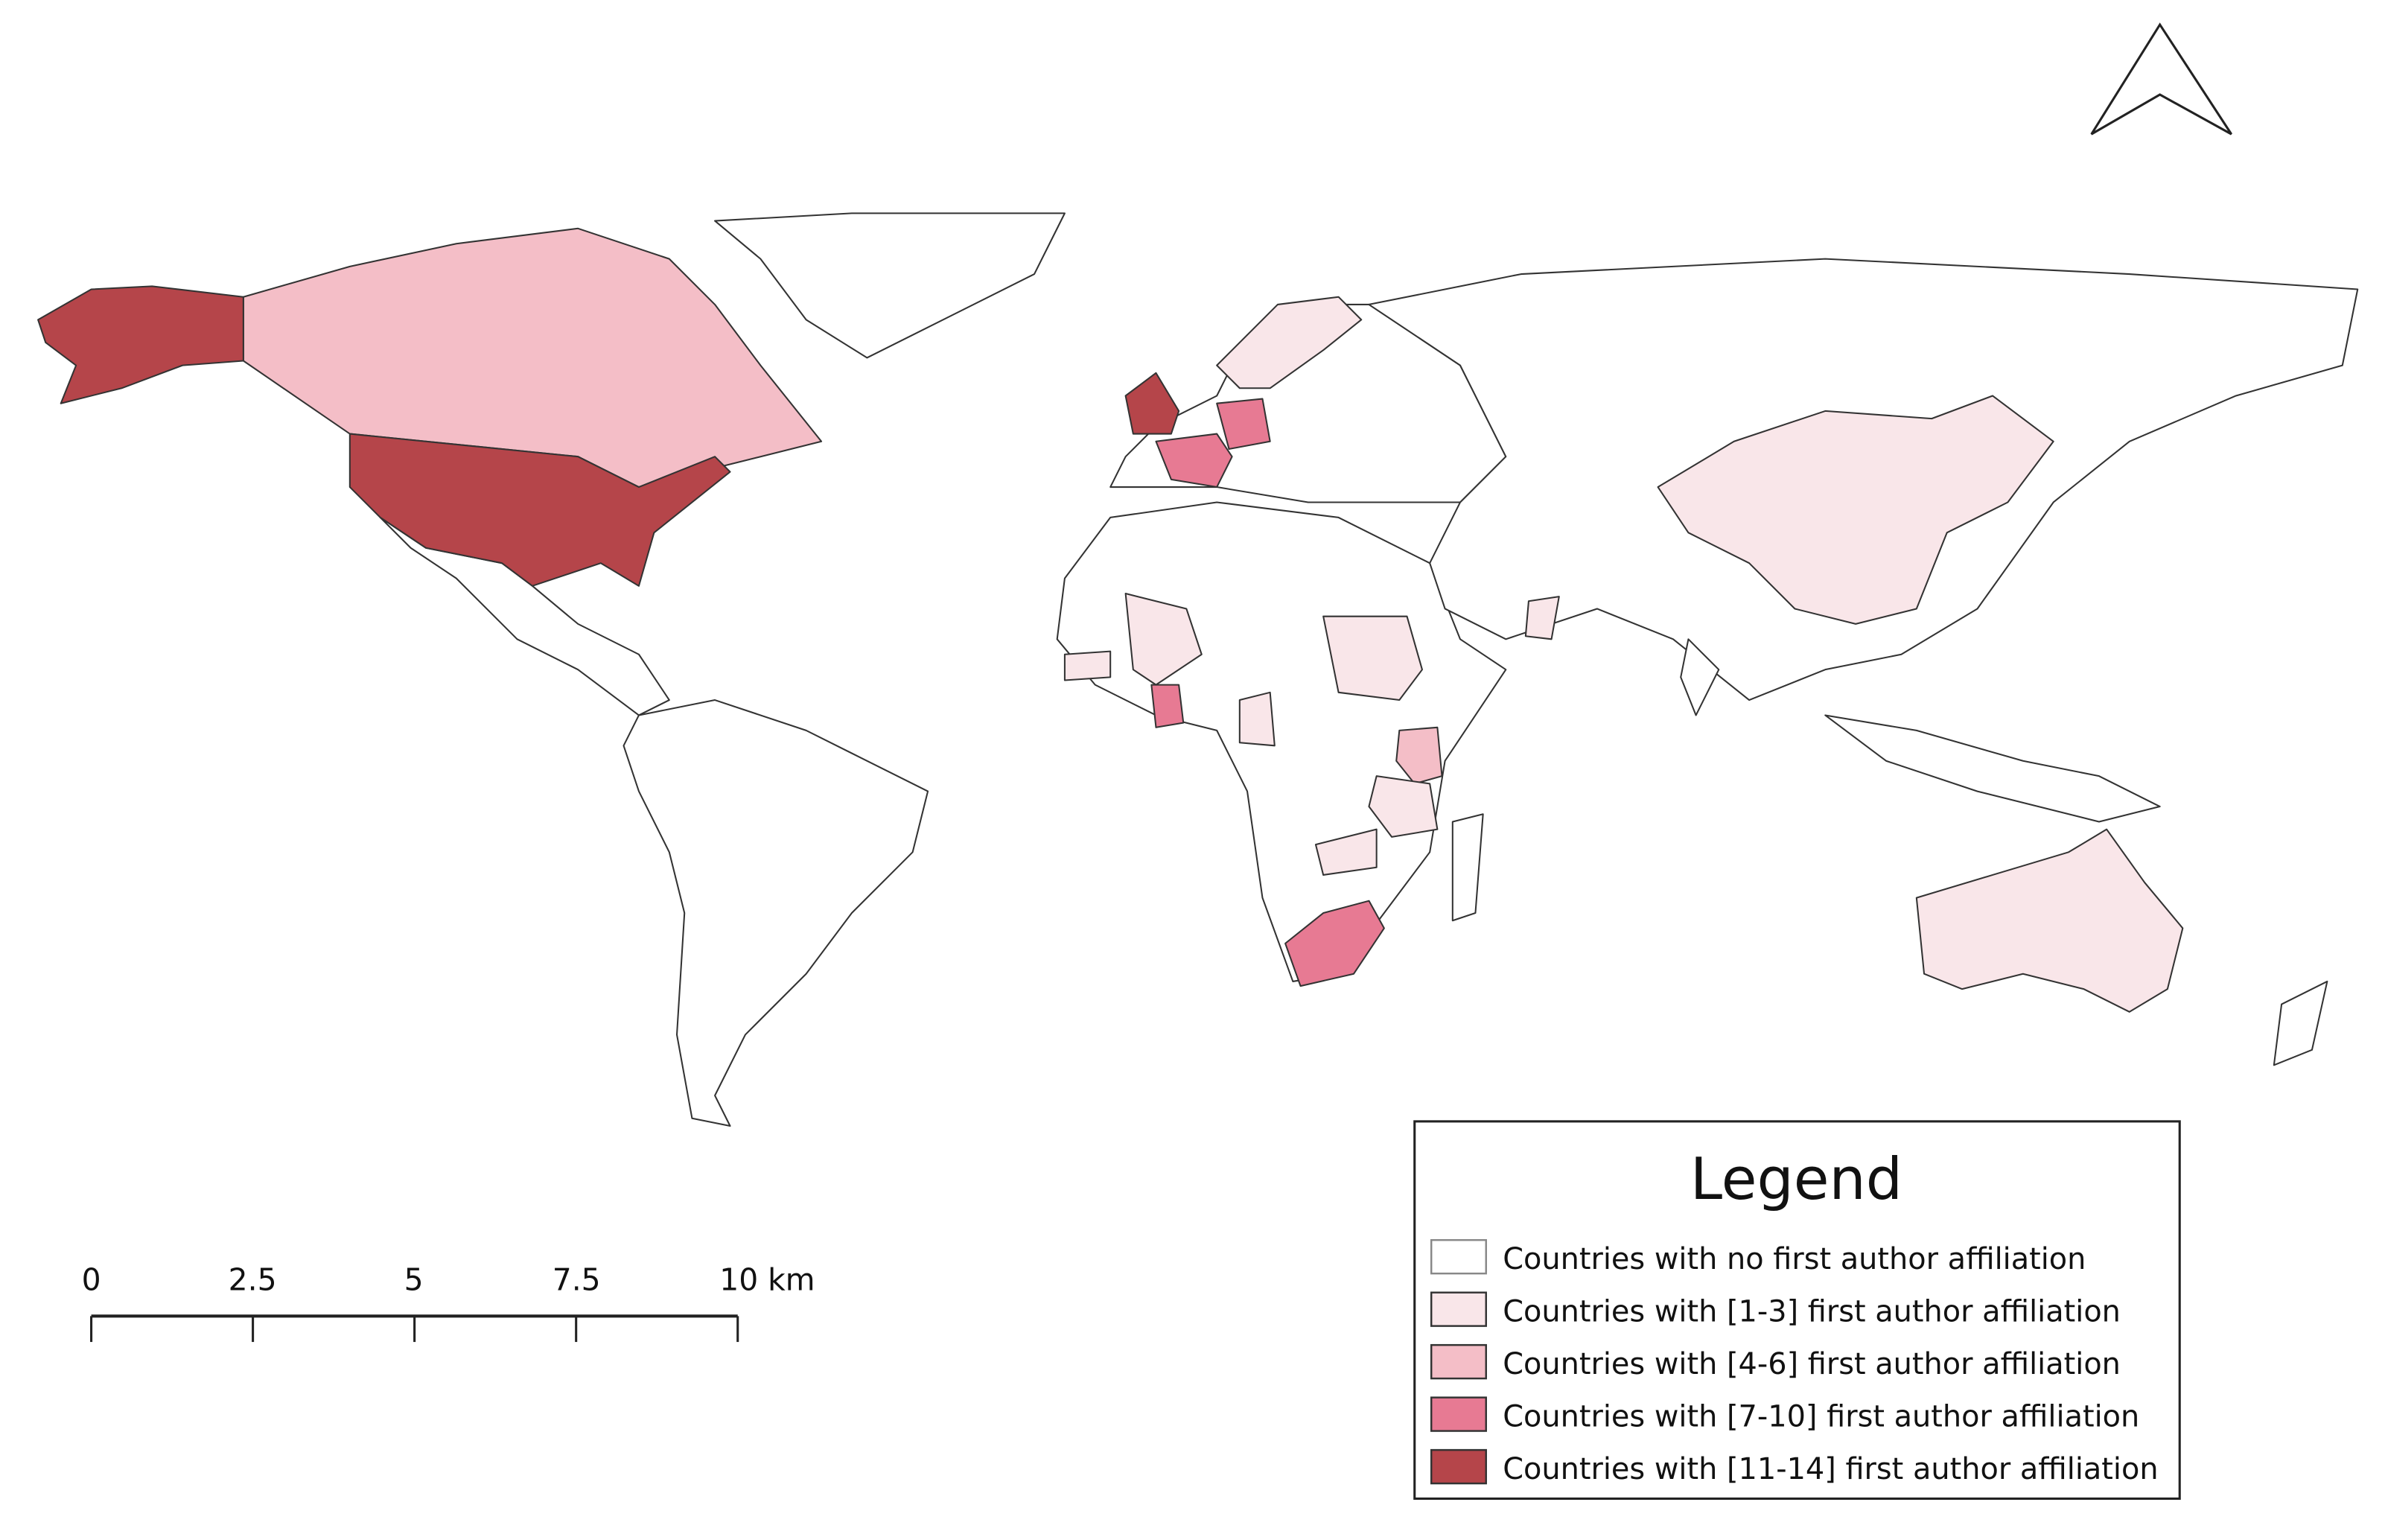 This screenshot has width=2385, height=1540. Describe the element at coordinates (890, 285) in the screenshot. I see `landmass-greenland` at that location.